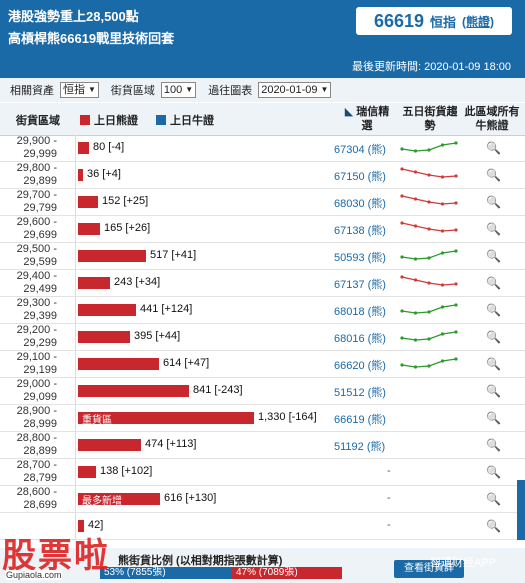  What do you see at coordinates (38, 175) in the screenshot?
I see `range-label: 29,800 -29,899` at bounding box center [38, 175].